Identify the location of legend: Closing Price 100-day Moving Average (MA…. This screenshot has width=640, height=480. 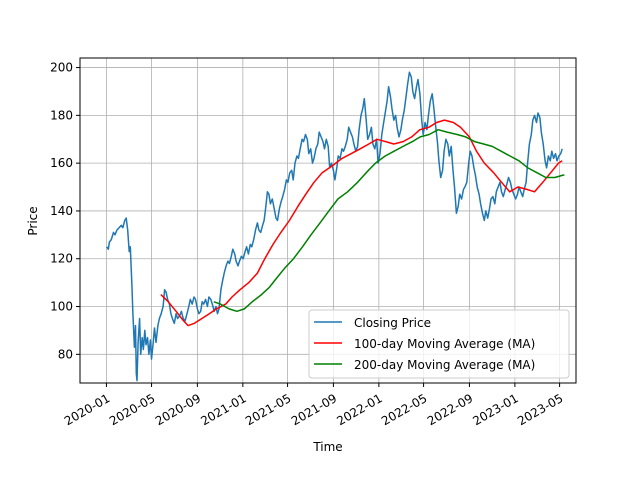
(439, 344).